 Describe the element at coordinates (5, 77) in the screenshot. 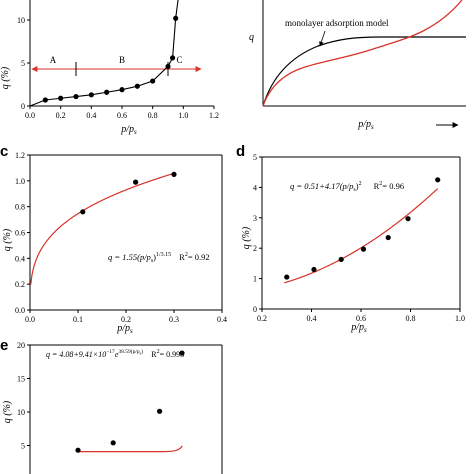

I see `panel-a-y-label: q (%)` at that location.